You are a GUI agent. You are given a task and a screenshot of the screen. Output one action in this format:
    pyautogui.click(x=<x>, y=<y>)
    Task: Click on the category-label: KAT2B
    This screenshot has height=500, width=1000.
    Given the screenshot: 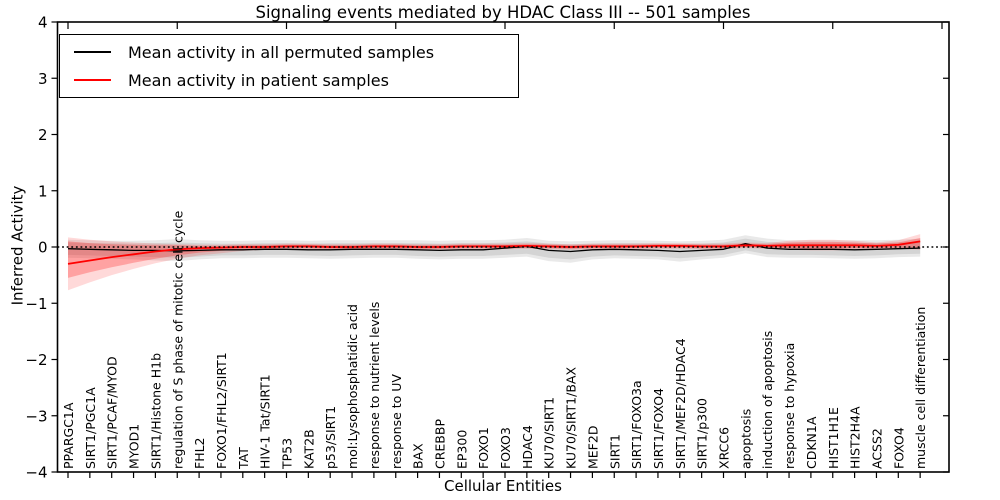 What is the action you would take?
    pyautogui.click(x=308, y=449)
    